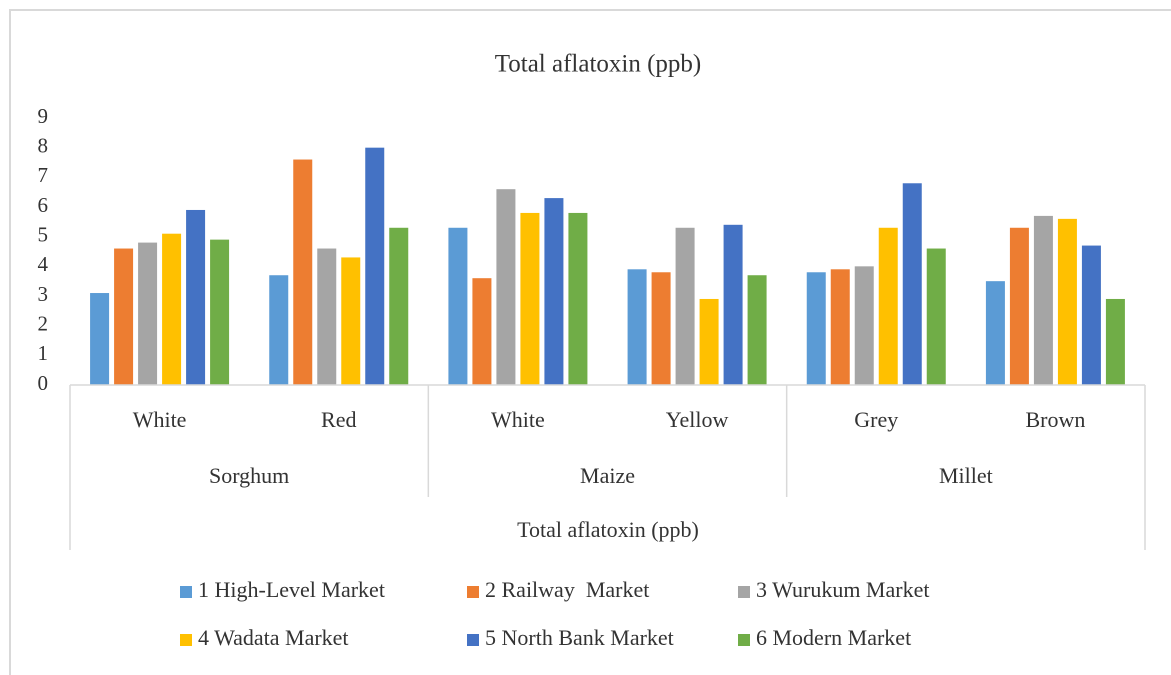  I want to click on y-tick-label: 3, so click(43, 294).